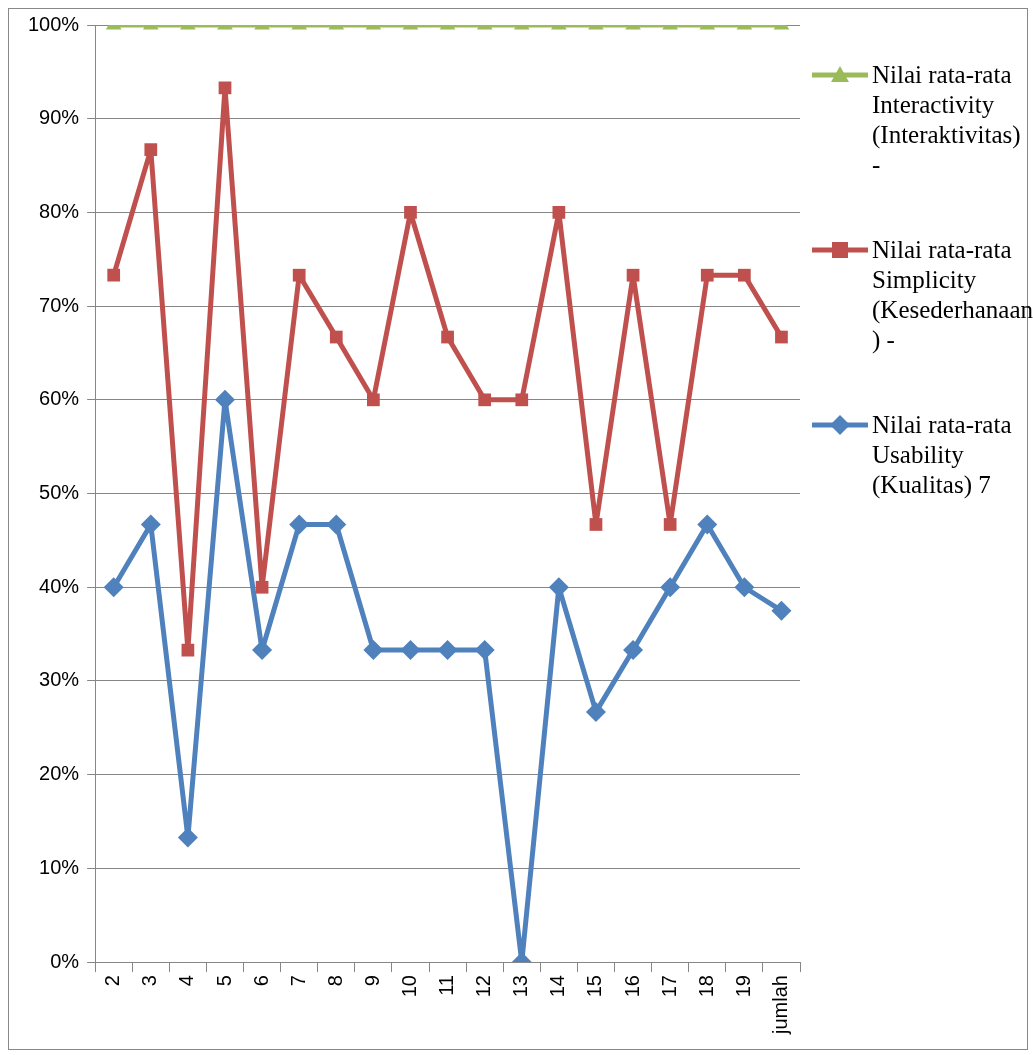  What do you see at coordinates (705, 986) in the screenshot?
I see `x-tick-label: 18` at bounding box center [705, 986].